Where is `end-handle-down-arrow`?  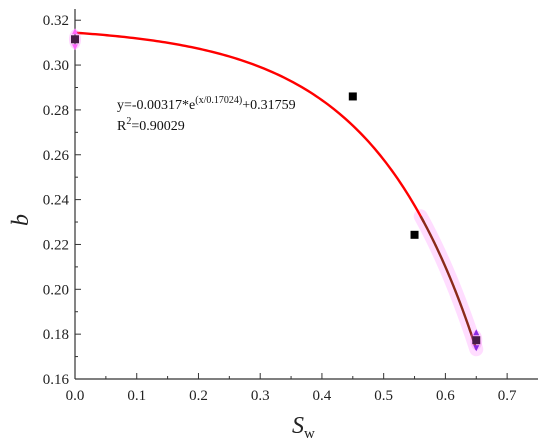 end-handle-down-arrow is located at coordinates (476, 348).